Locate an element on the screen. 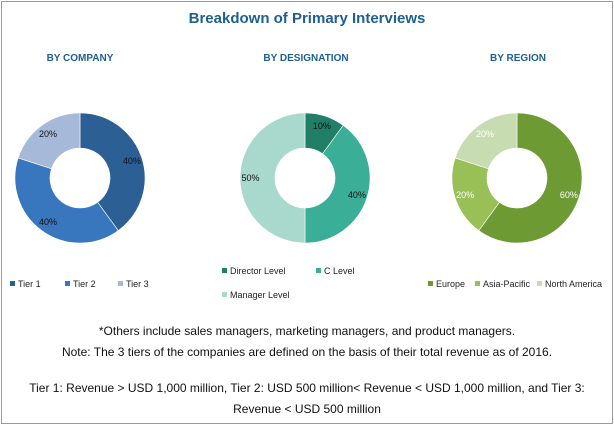 The height and width of the screenshot is (425, 614). chart-title: Breakdown of Primary Interviews is located at coordinates (307, 18).